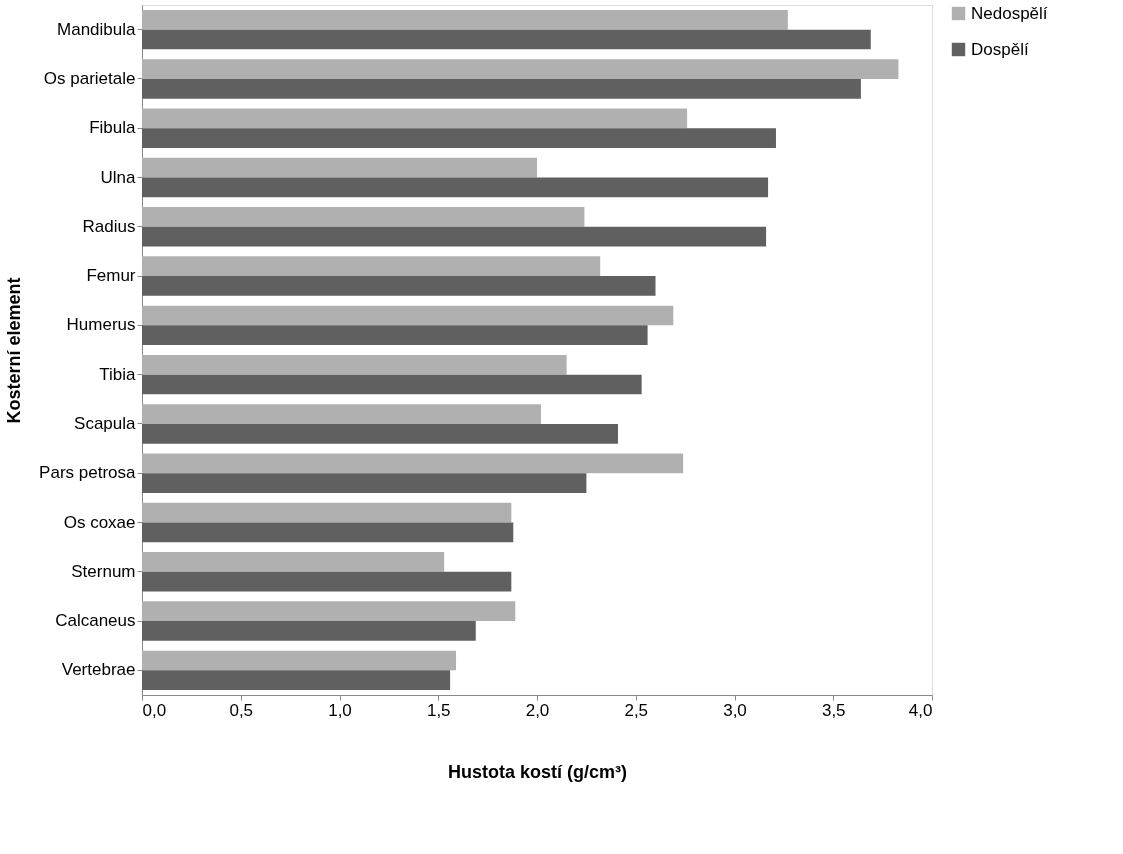 This screenshot has height=854, width=1123. What do you see at coordinates (88, 473) in the screenshot?
I see `y-tick-label: Pars petrosa` at bounding box center [88, 473].